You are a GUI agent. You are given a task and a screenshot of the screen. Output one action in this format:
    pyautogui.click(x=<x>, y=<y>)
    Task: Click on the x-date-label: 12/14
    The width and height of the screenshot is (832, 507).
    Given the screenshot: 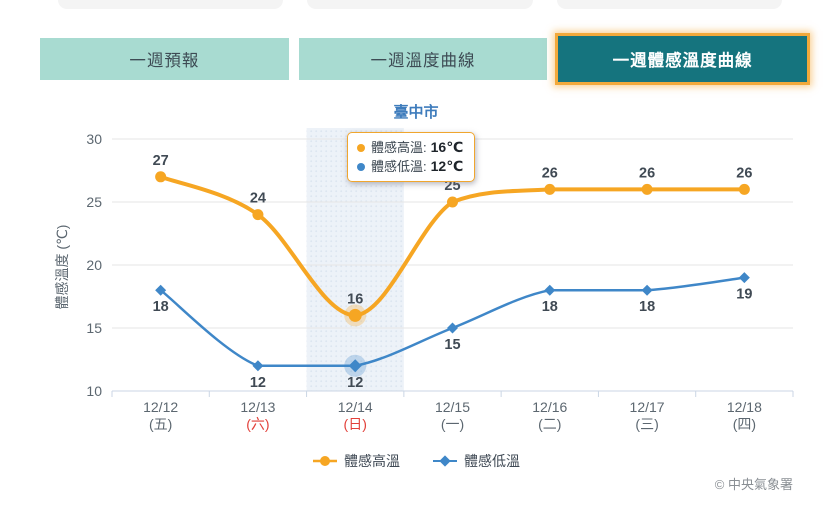 What is the action you would take?
    pyautogui.click(x=355, y=407)
    